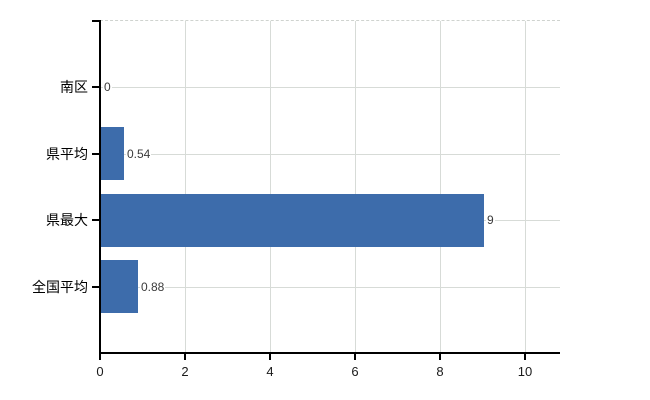  I want to click on bar-value-label: 0, so click(107, 87).